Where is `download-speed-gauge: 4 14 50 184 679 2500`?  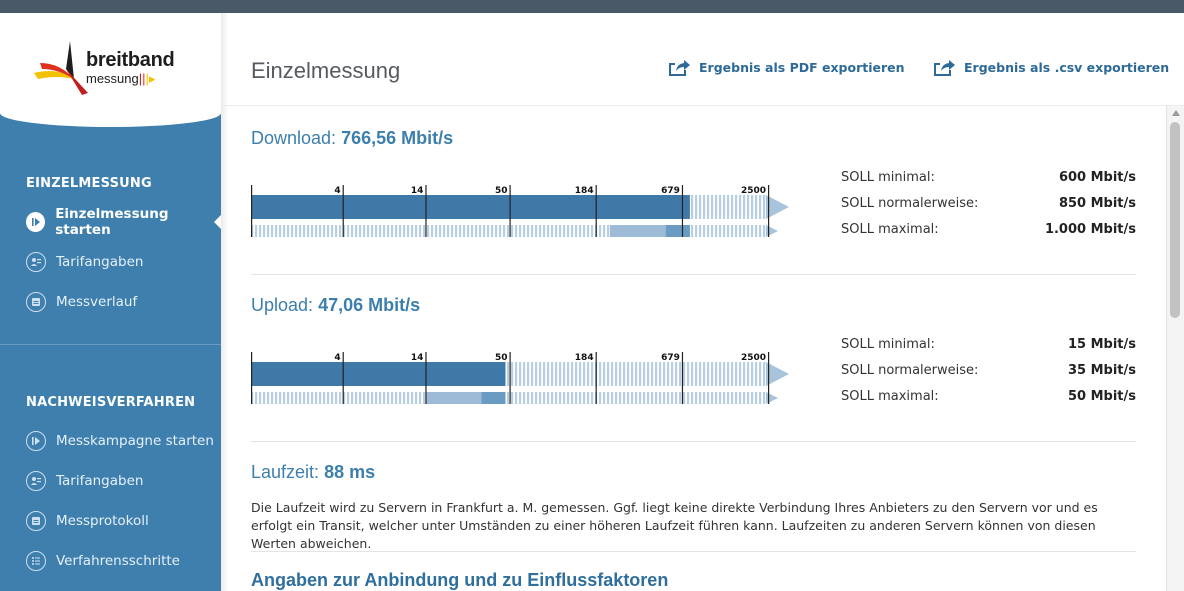
download-speed-gauge: 4 14 50 184 679 2500 is located at coordinates (520, 211).